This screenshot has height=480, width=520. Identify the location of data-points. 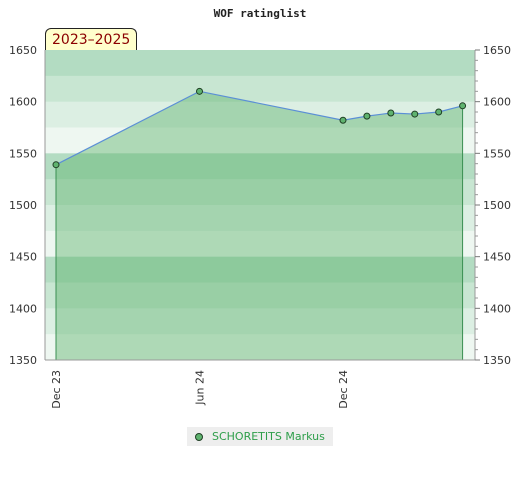
(259, 128).